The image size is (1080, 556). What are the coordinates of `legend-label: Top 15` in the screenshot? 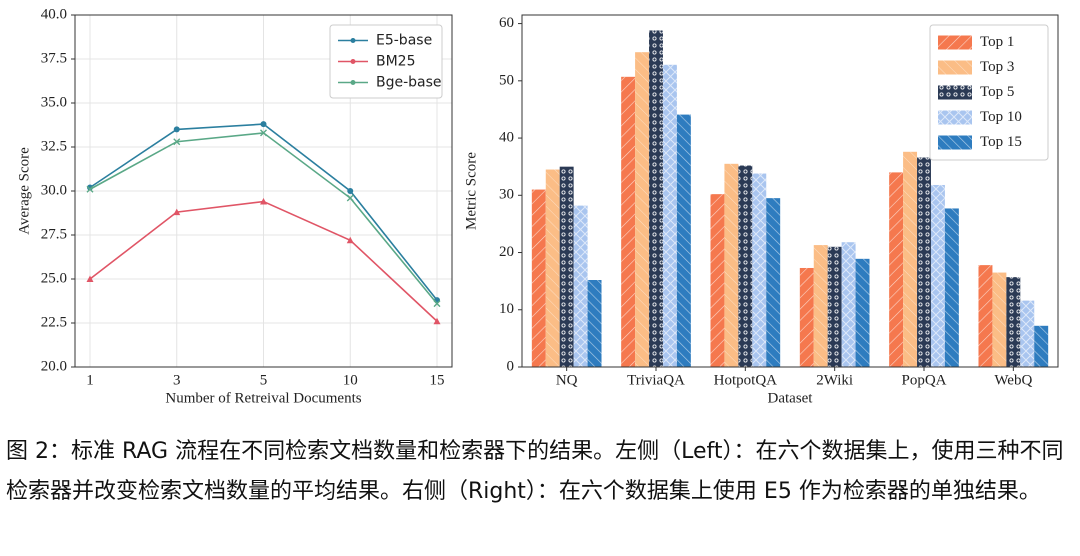 It's located at (1001, 142).